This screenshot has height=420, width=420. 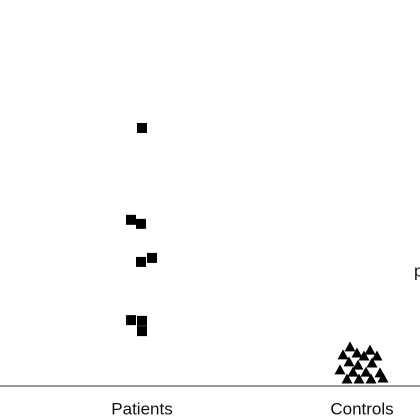 What do you see at coordinates (361, 408) in the screenshot?
I see `x-tick-label: Controls` at bounding box center [361, 408].